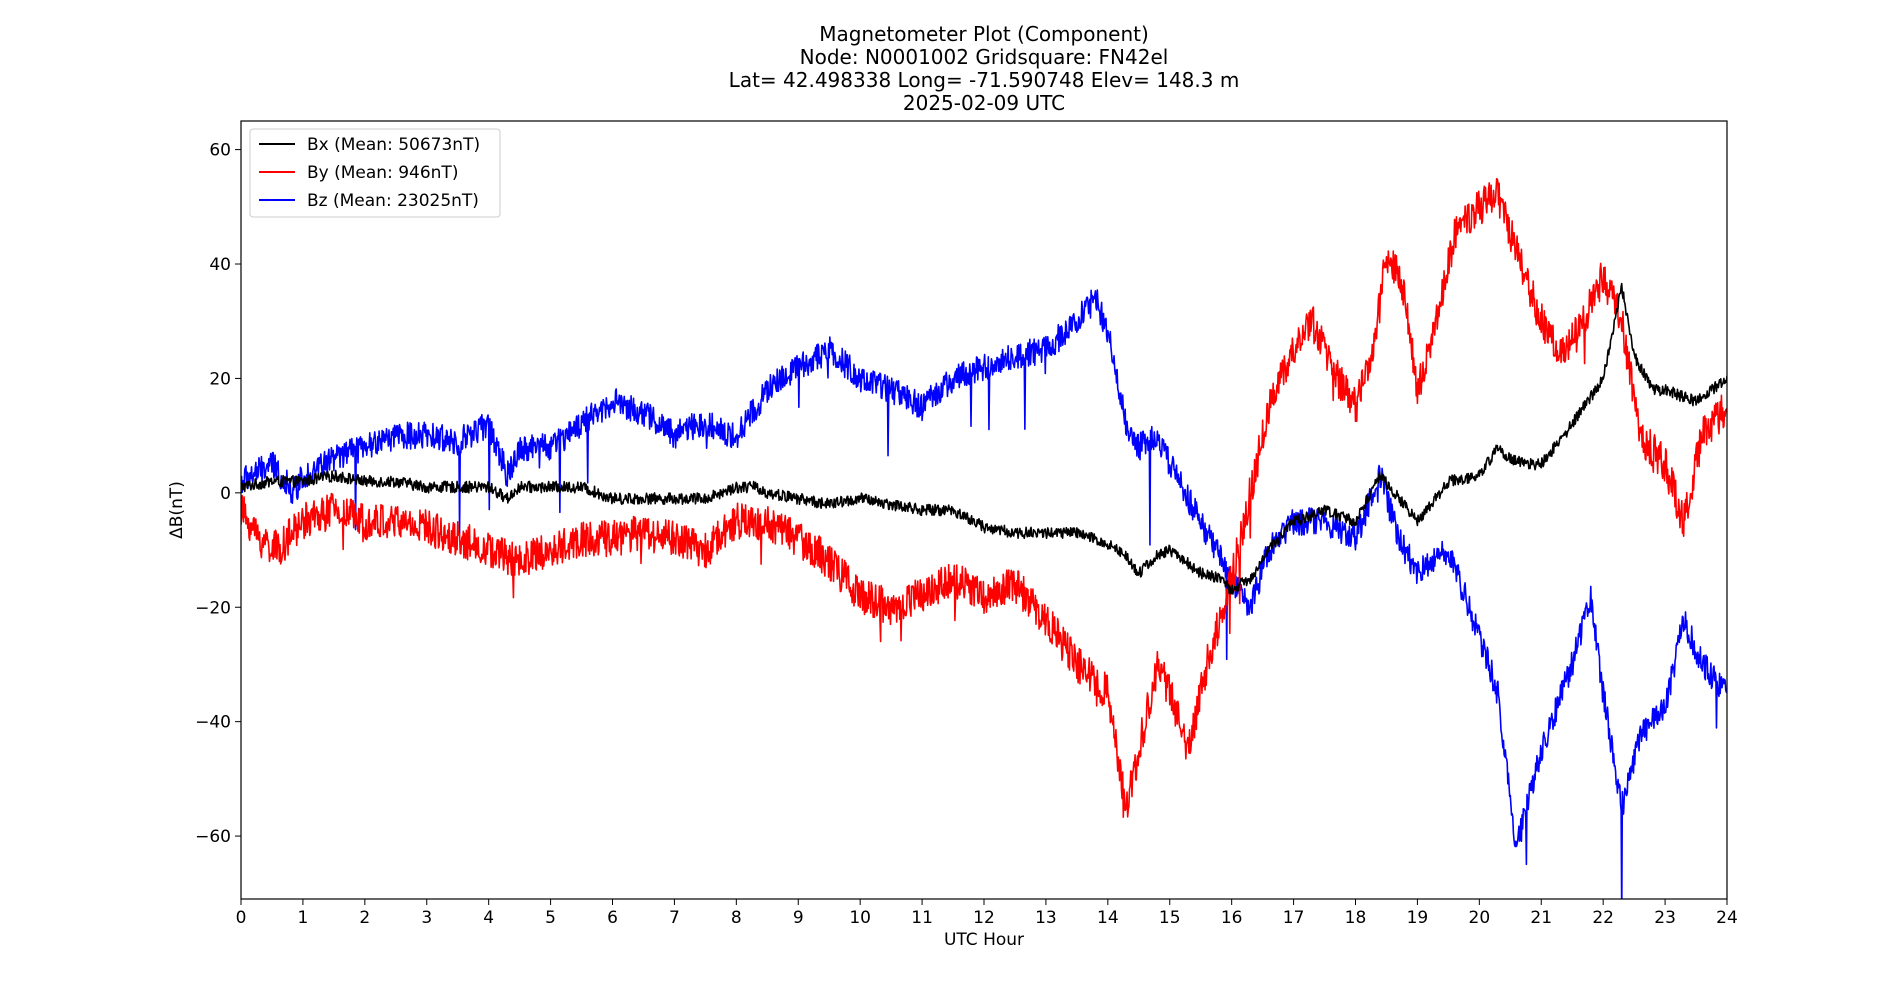  I want to click on title-line-1: Magnetometer Plot (Component), so click(984, 34).